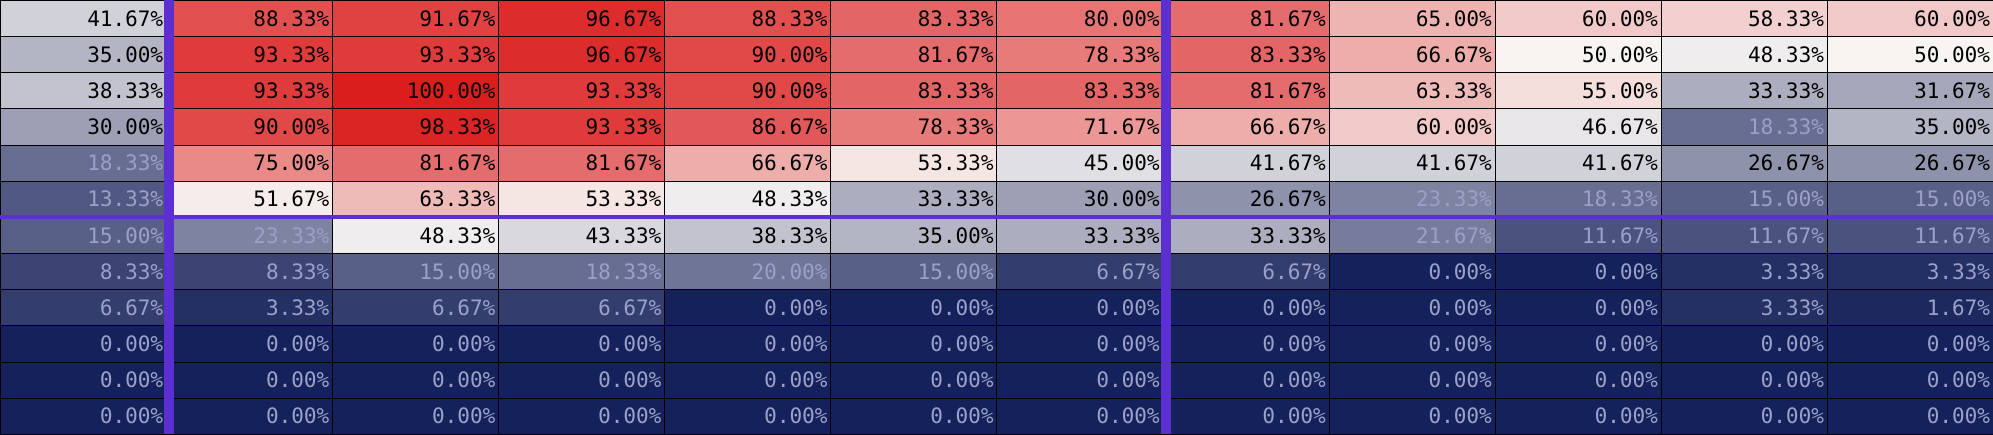 Image resolution: width=1993 pixels, height=435 pixels. I want to click on heatmap-cell: 50.00%, so click(1578, 55).